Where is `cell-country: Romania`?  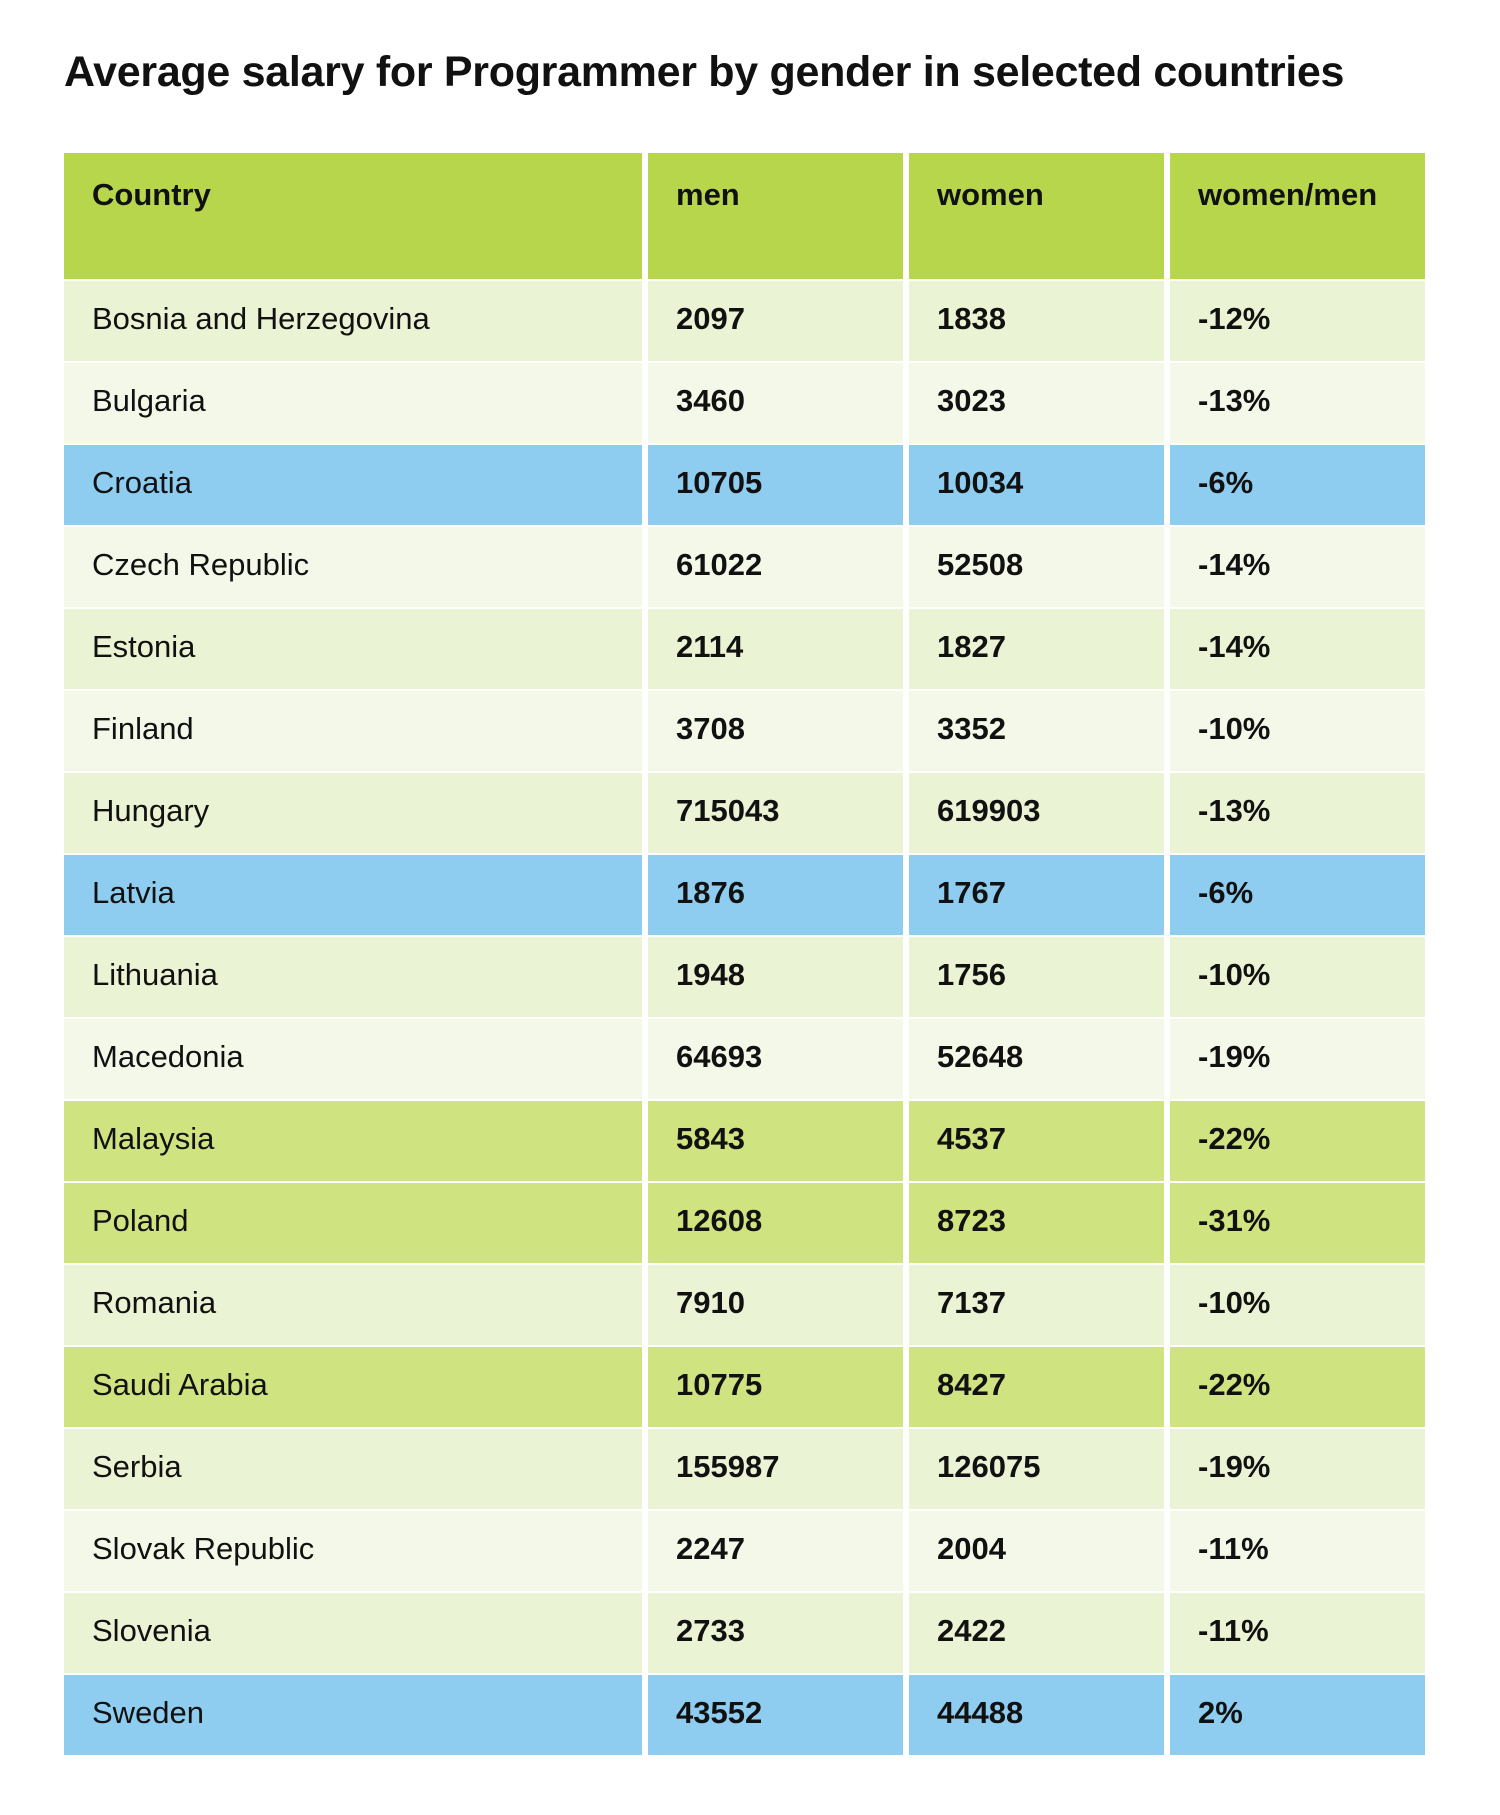 cell-country: Romania is located at coordinates (353, 1305).